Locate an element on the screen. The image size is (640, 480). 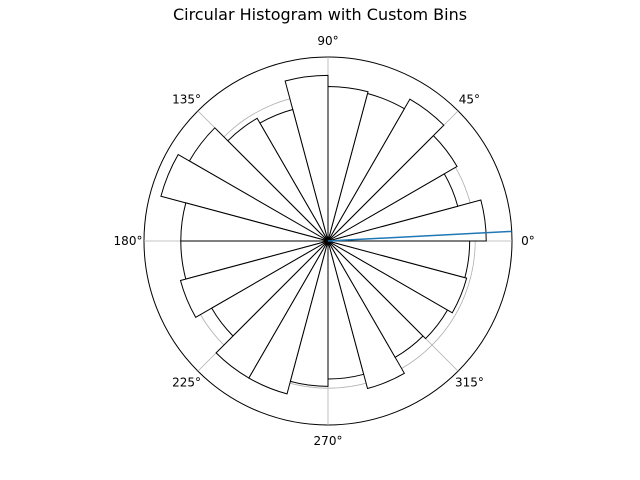
angle-tick-label: 45° is located at coordinates (469, 100).